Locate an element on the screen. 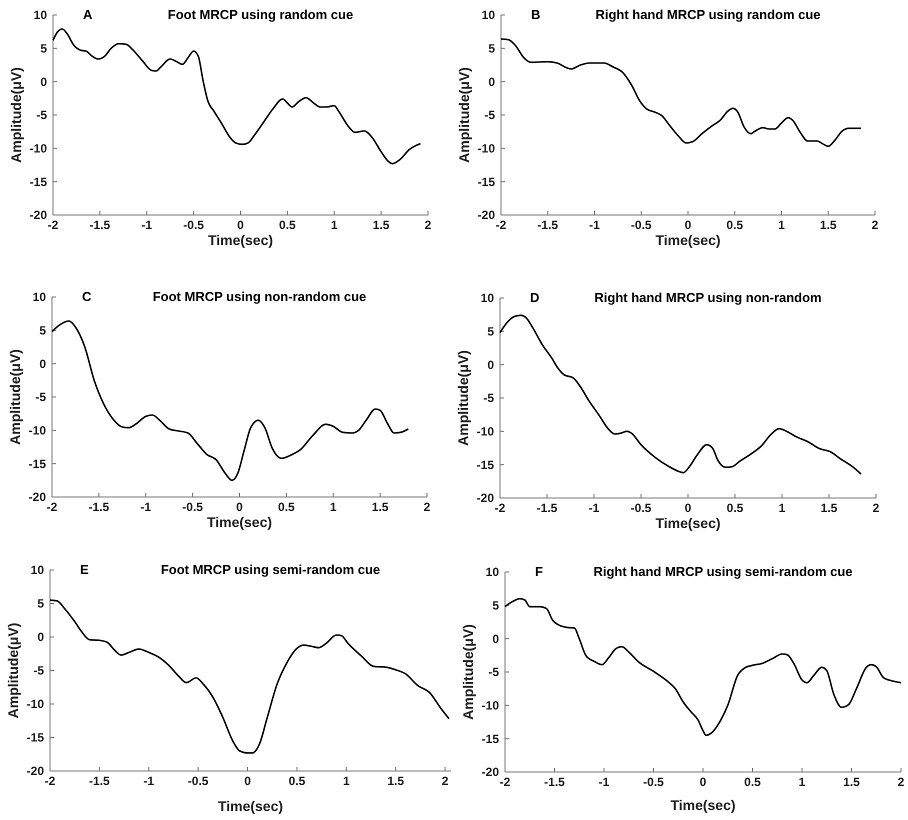 Image resolution: width=908 pixels, height=820 pixels. chart-title: Foot MRCP using non-random cue is located at coordinates (259, 296).